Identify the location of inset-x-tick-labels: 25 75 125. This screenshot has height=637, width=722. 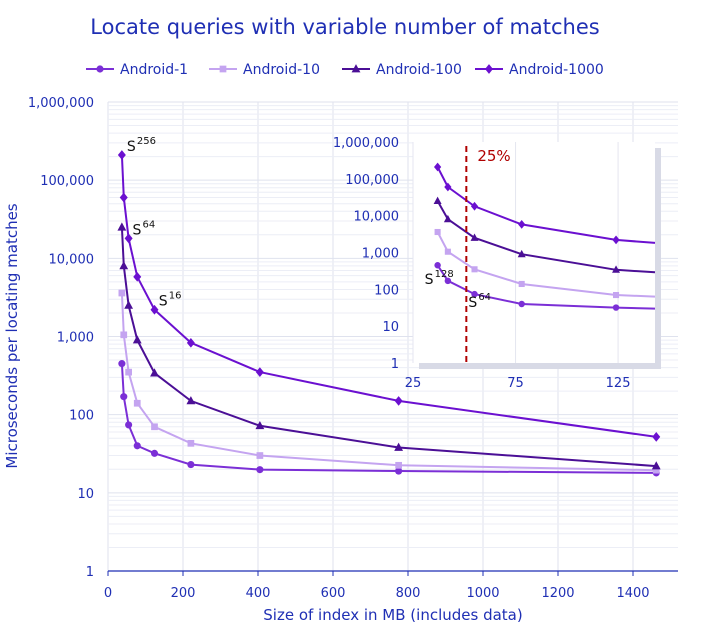
(518, 383).